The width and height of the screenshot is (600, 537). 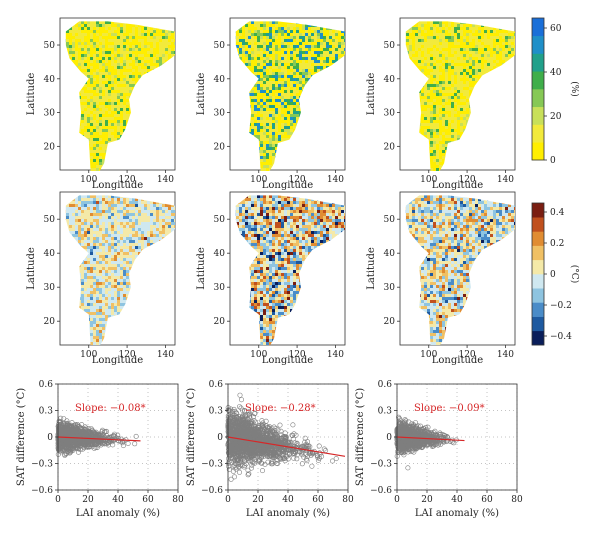 What do you see at coordinates (574, 274) in the screenshot?
I see `colorbar-unit-label: (°C)` at bounding box center [574, 274].